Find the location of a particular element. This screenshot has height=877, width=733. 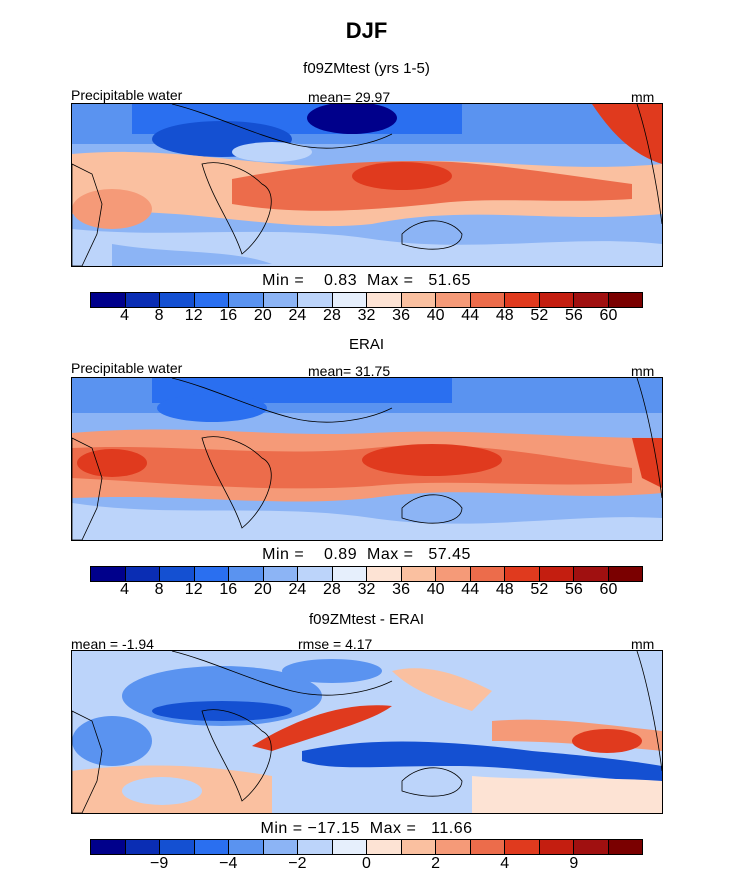

panel-2-colorbar-tick-label: 24 is located at coordinates (297, 589).